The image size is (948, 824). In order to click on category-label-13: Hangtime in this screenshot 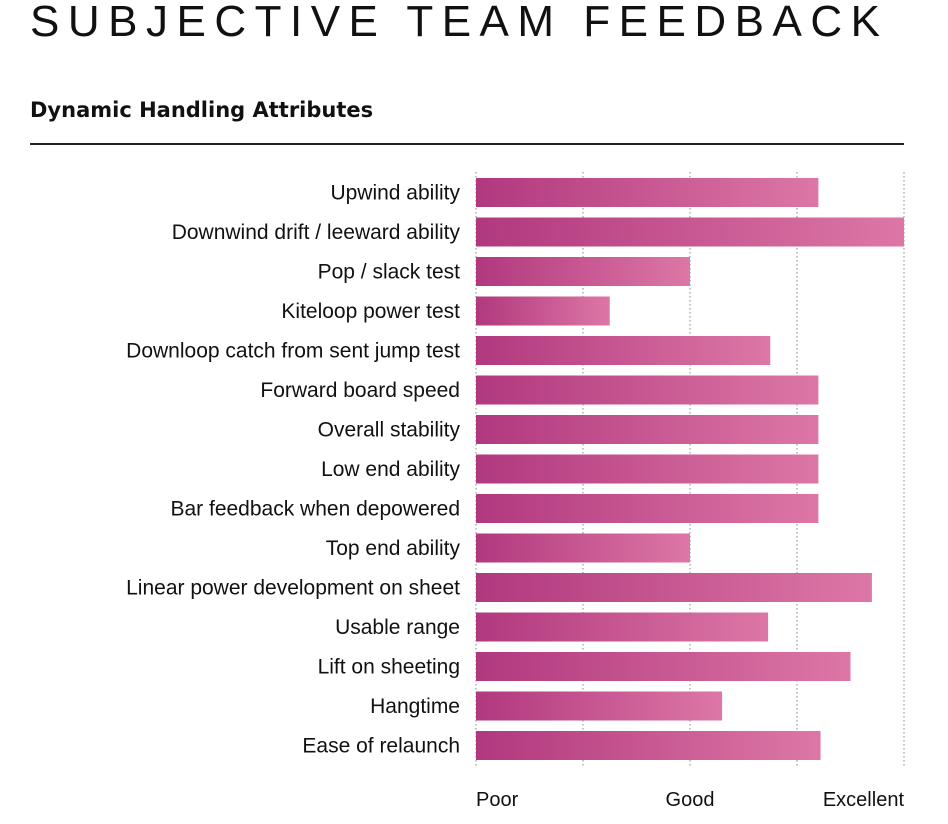, I will do `click(415, 706)`.